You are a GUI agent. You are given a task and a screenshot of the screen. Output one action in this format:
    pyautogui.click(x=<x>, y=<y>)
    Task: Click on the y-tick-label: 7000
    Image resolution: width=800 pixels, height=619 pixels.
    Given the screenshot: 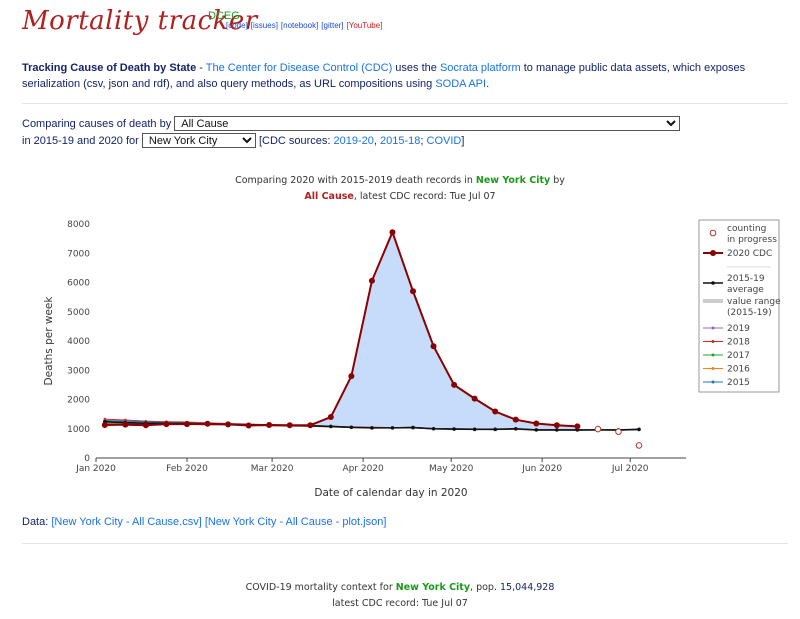 What is the action you would take?
    pyautogui.click(x=78, y=254)
    